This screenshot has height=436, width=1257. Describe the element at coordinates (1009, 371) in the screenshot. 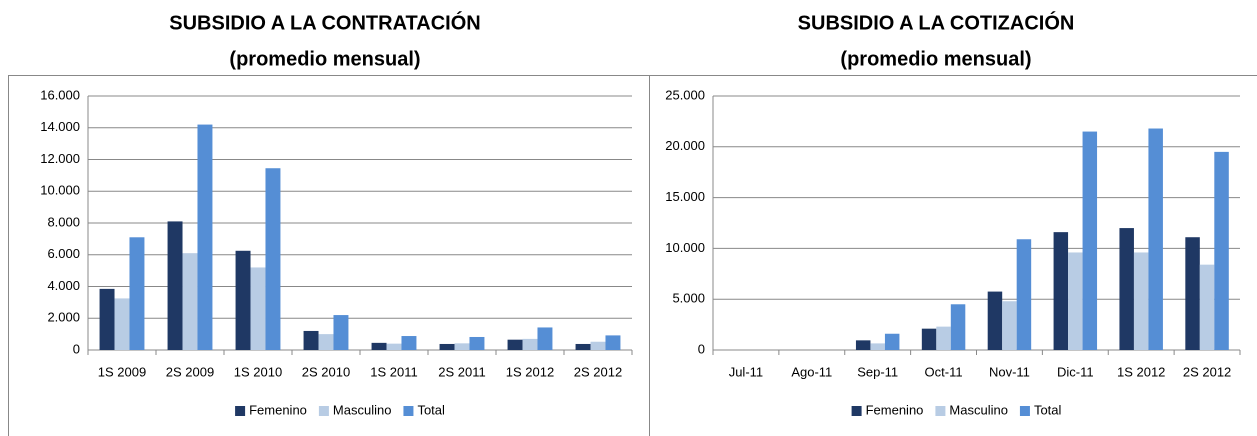

I see `x-tick-label: Nov-11` at that location.